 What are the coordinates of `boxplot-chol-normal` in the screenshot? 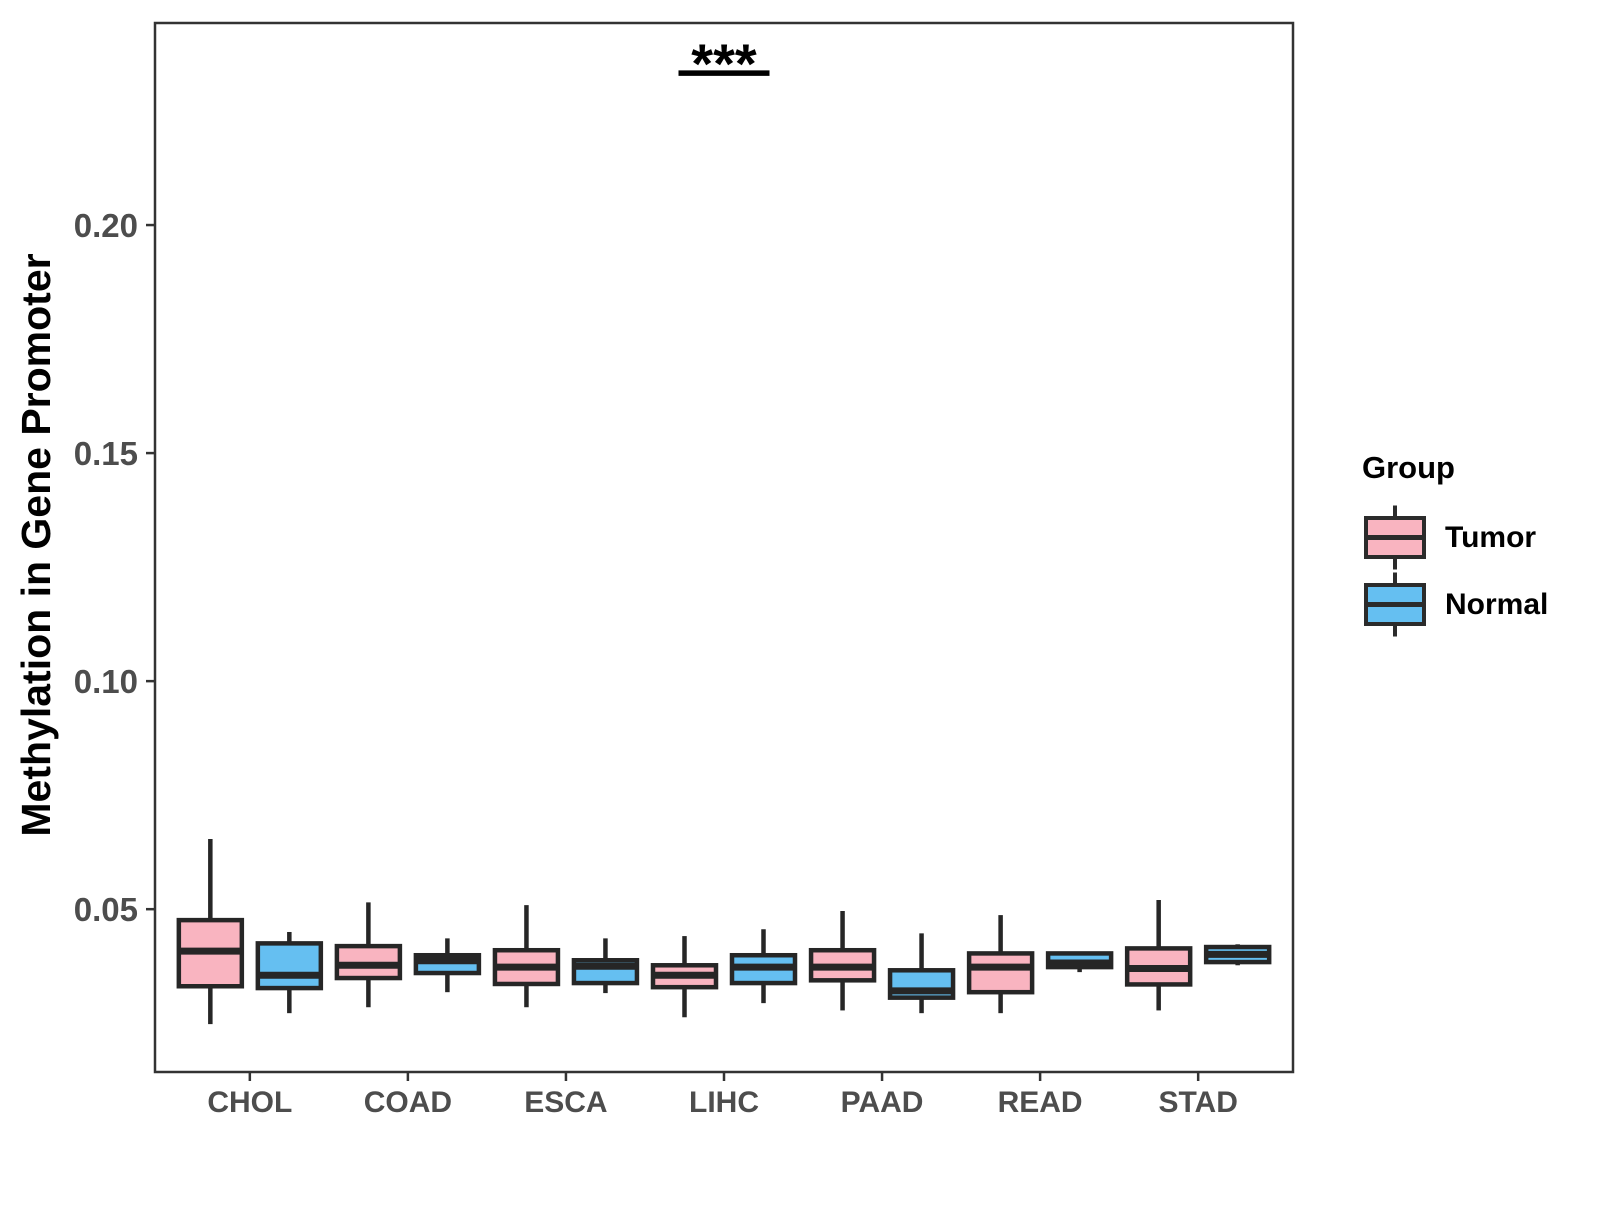 It's located at (289, 972).